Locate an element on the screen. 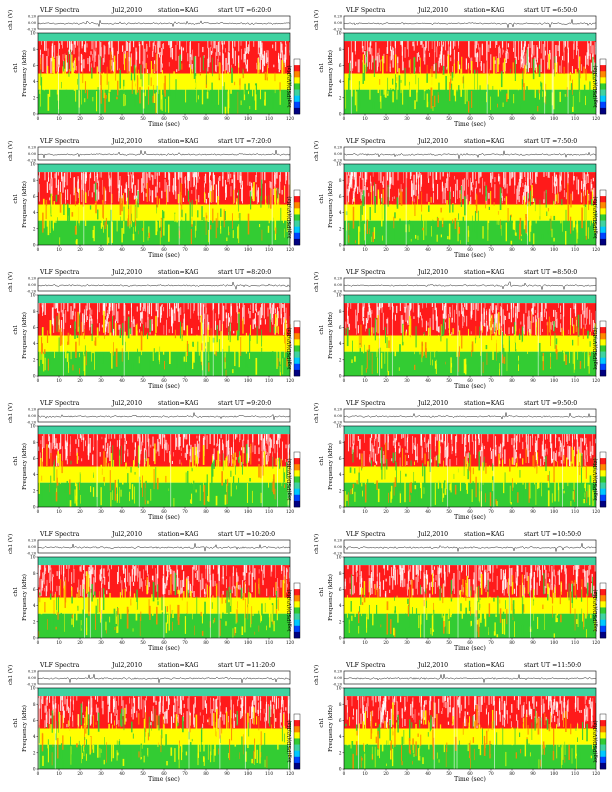 Image resolution: width=612 pixels, height=792 pixels. x-tick-label: 20 is located at coordinates (386, 380).